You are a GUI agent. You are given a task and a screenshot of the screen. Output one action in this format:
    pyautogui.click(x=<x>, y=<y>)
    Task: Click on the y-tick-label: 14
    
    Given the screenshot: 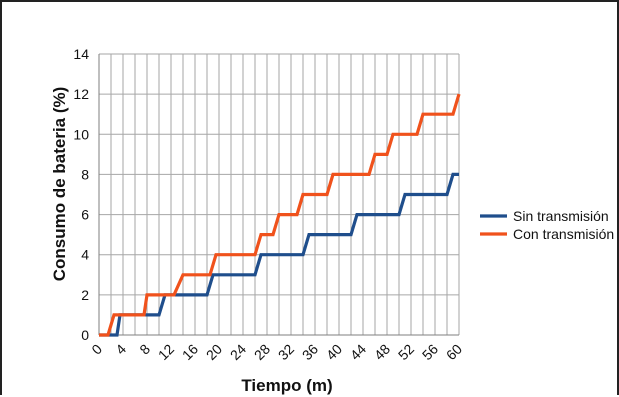 What is the action you would take?
    pyautogui.click(x=81, y=54)
    